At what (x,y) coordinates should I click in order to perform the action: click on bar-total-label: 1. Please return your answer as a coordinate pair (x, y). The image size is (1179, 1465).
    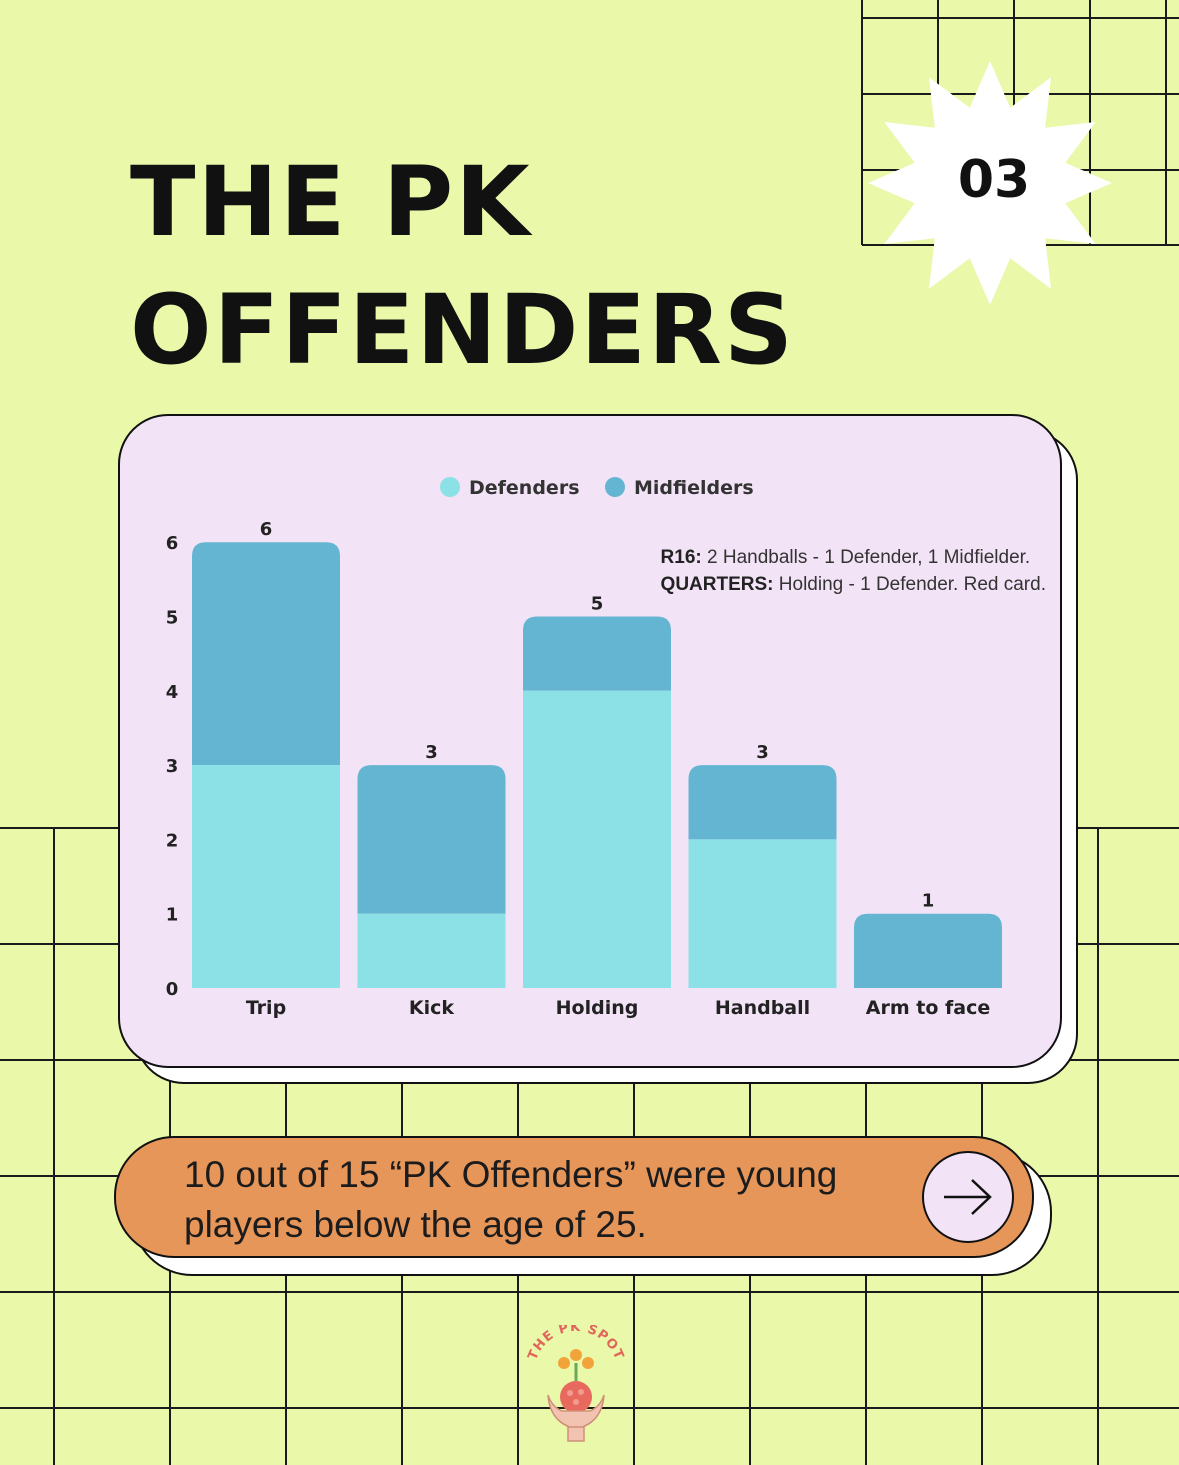
    Looking at the image, I should click on (928, 901).